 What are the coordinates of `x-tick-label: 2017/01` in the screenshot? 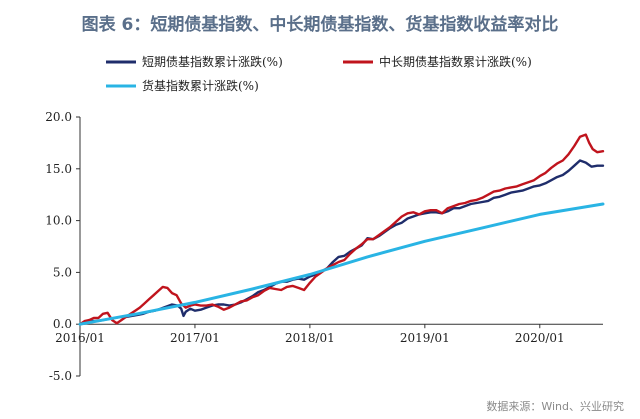 It's located at (195, 338).